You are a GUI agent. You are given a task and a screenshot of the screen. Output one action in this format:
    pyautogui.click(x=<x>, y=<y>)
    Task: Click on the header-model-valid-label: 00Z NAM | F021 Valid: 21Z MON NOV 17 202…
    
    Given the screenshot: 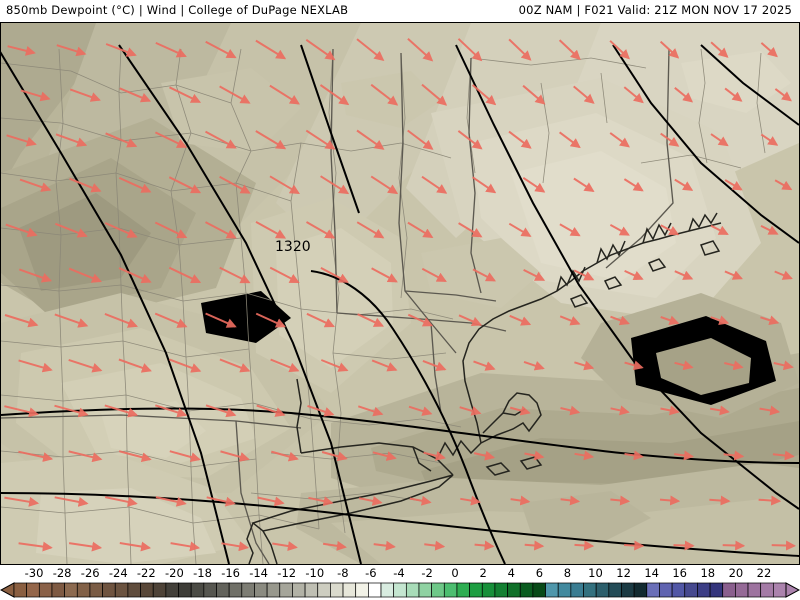 What is the action you would take?
    pyautogui.click(x=655, y=10)
    